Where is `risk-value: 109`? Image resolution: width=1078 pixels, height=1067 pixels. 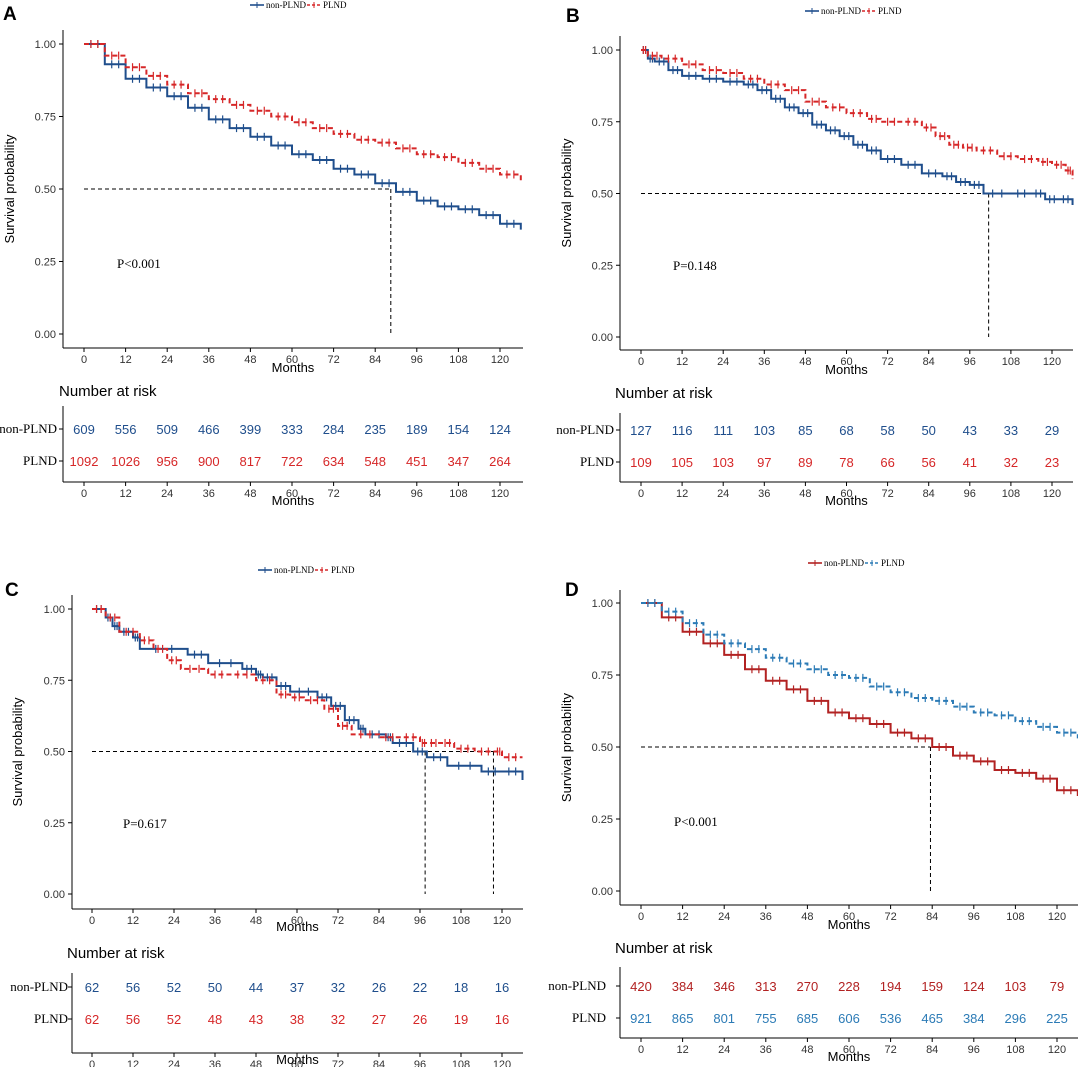 risk-value: 109 is located at coordinates (641, 462).